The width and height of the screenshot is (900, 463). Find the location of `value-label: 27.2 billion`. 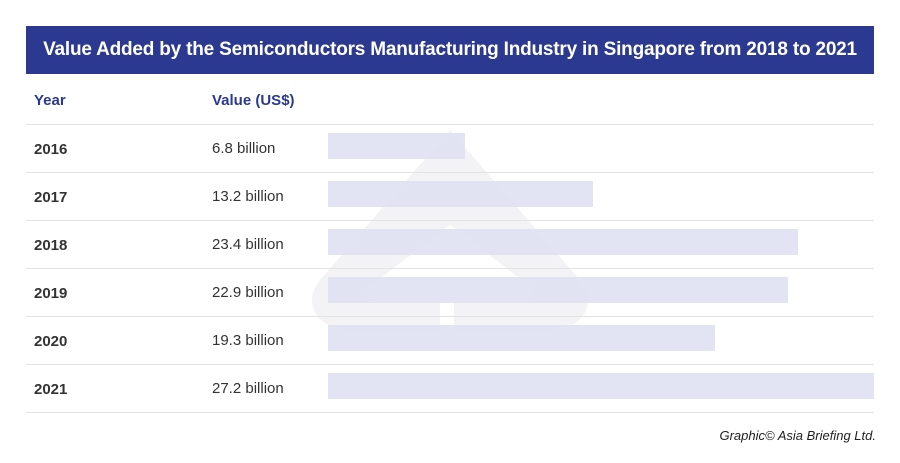

value-label: 27.2 billion is located at coordinates (248, 388).